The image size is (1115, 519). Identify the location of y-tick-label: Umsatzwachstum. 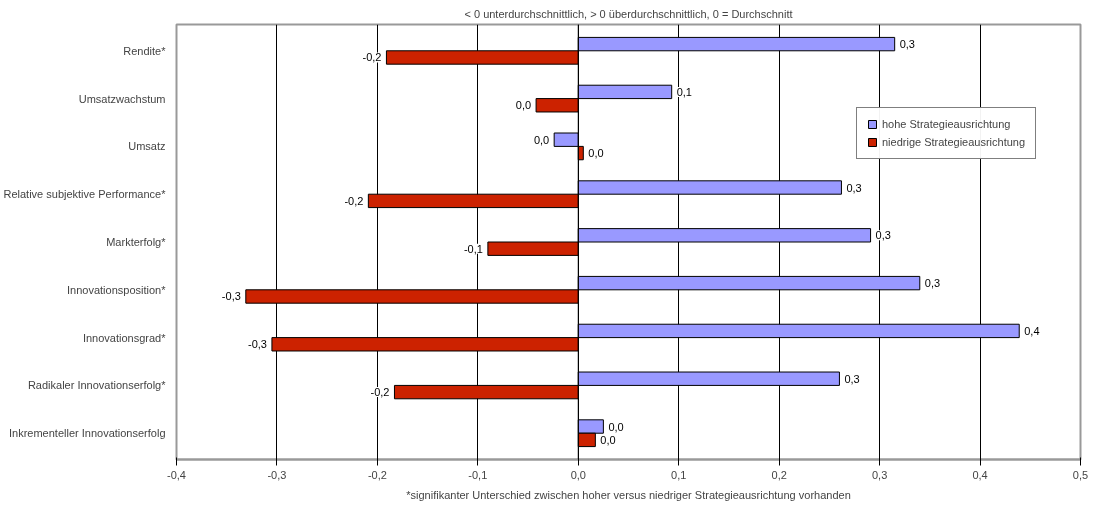
(122, 98).